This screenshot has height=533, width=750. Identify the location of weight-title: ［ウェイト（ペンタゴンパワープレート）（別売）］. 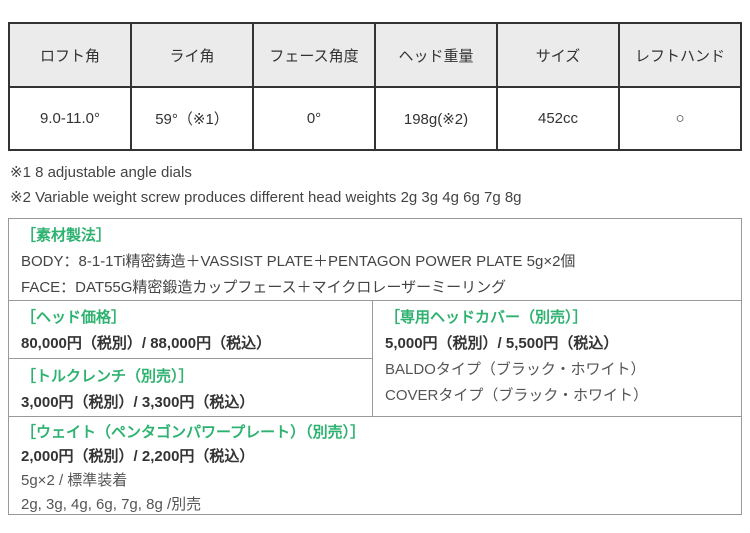
(193, 432).